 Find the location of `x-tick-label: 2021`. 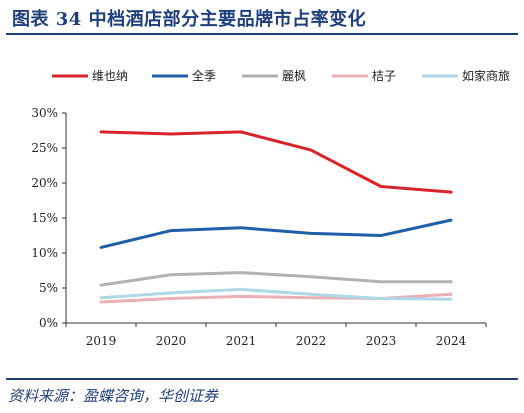

x-tick-label: 2021 is located at coordinates (241, 341).